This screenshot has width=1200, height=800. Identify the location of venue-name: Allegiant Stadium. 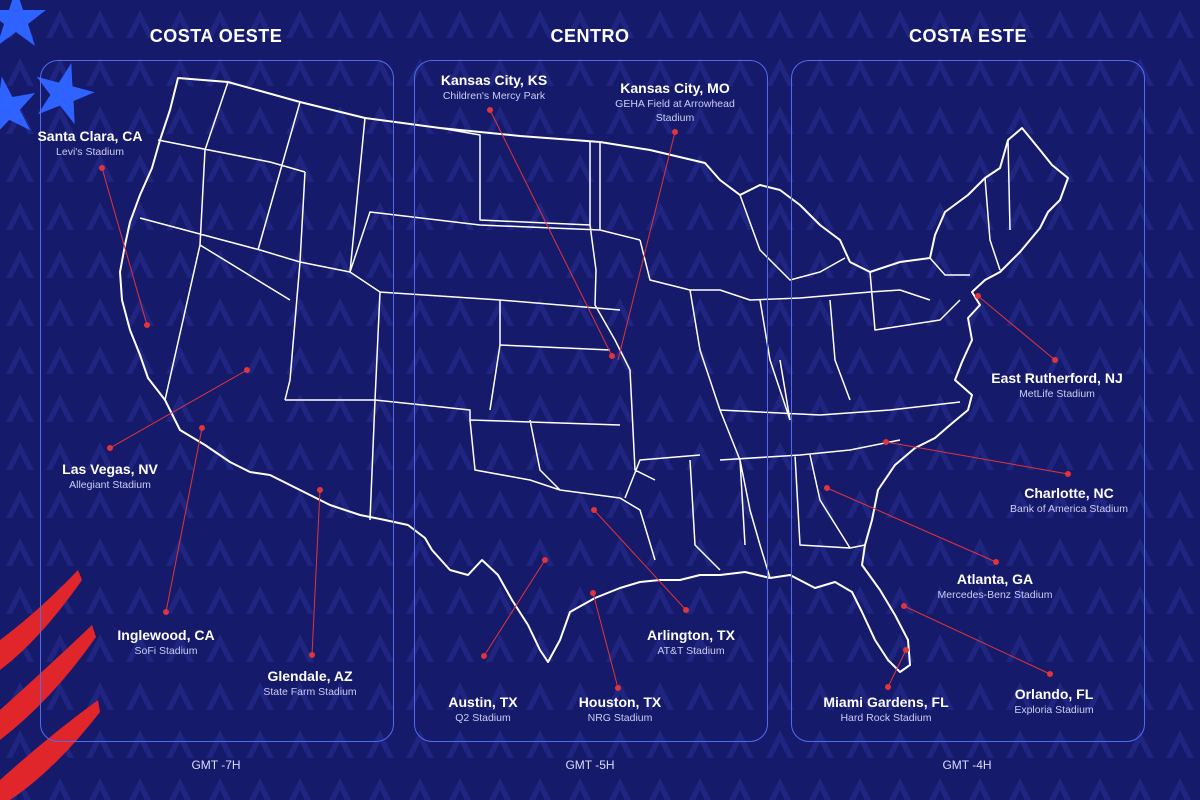
(110, 485).